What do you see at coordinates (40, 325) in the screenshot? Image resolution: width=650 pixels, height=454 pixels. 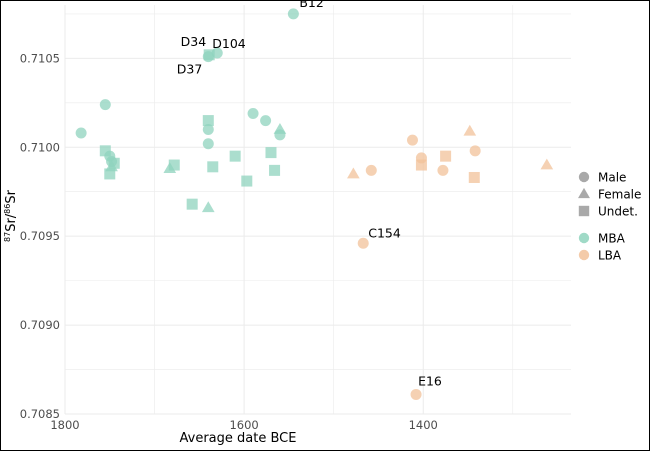 I see `y-tick-label: 0.7090` at bounding box center [40, 325].